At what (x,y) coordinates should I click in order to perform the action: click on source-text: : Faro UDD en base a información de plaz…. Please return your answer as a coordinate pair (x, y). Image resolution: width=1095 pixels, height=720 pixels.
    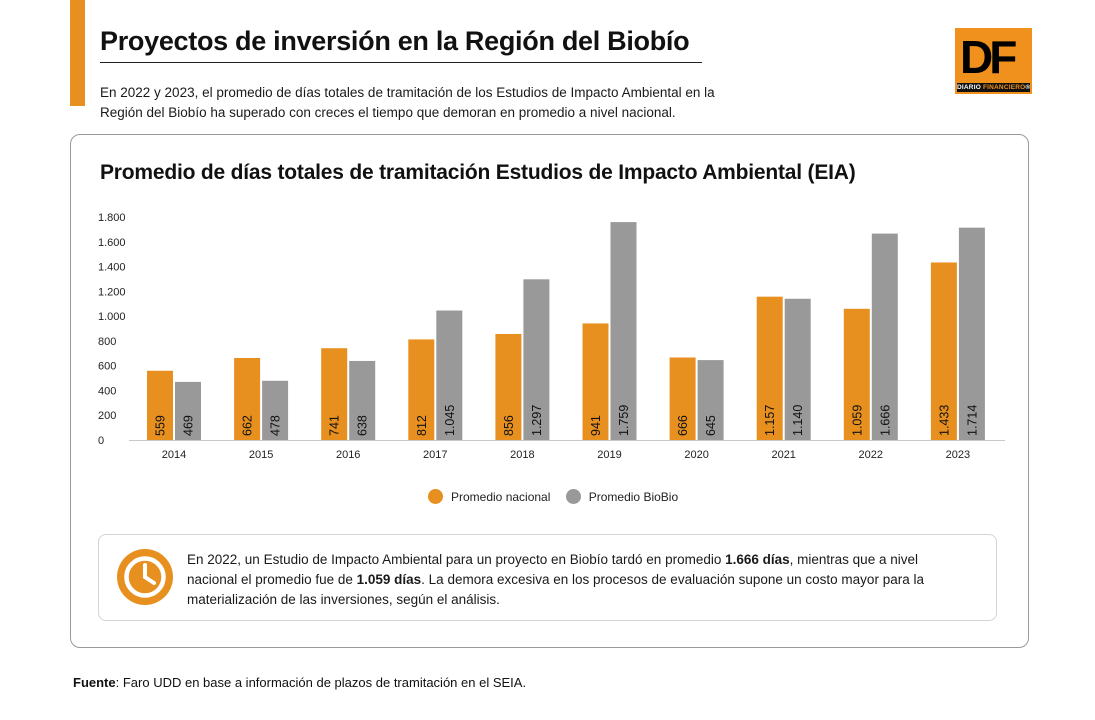
    Looking at the image, I should click on (321, 682).